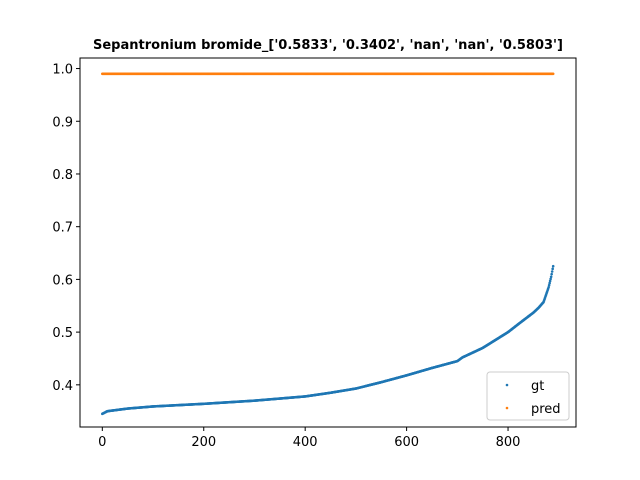 This screenshot has height=480, width=640. What do you see at coordinates (62, 70) in the screenshot?
I see `y-tick-label: 1.0` at bounding box center [62, 70].